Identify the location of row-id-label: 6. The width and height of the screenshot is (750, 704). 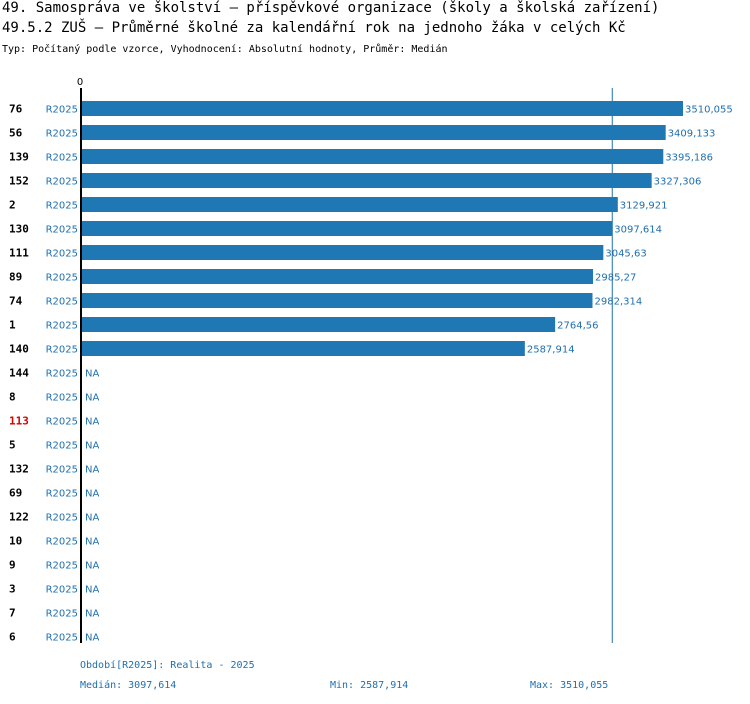
(12, 637).